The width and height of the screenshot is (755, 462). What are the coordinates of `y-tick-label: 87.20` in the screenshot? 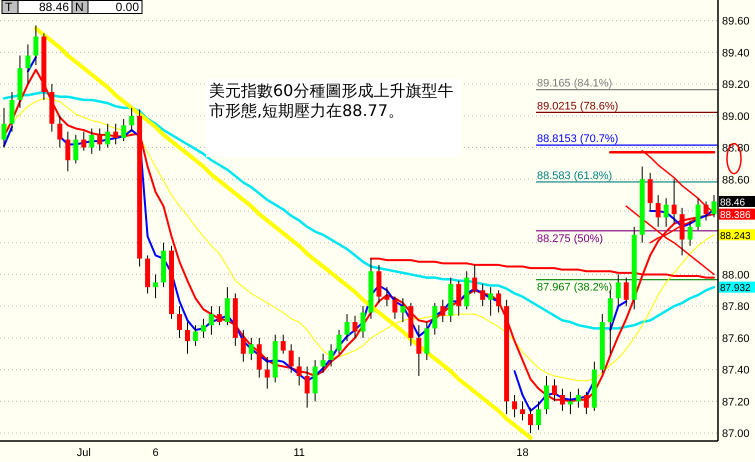 It's located at (736, 402).